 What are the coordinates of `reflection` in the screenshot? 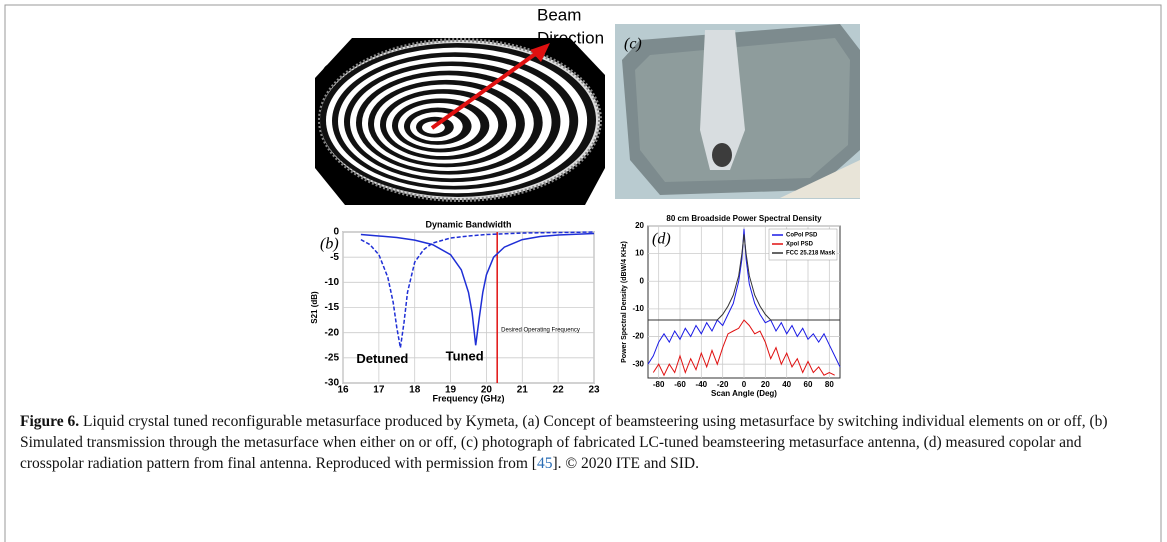 It's located at (722, 100).